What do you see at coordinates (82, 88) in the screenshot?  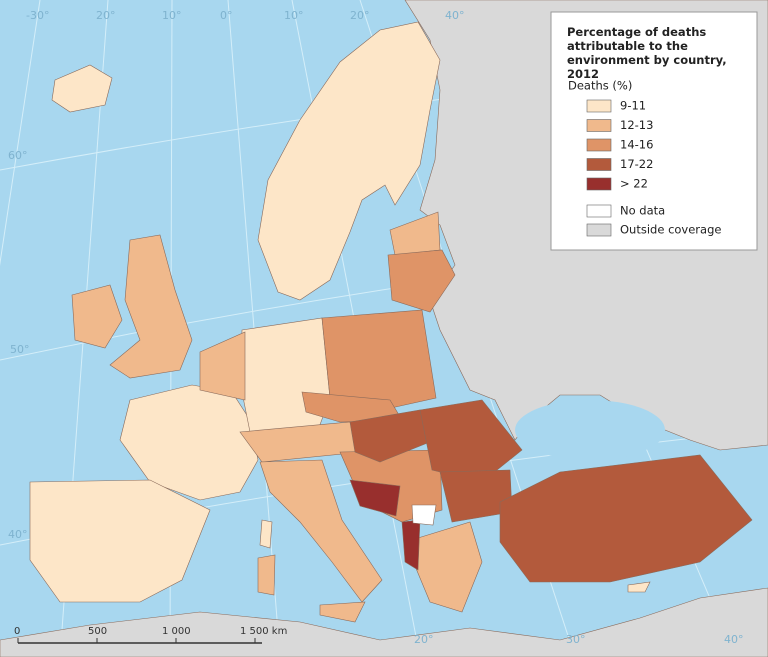 I see `iceland` at bounding box center [82, 88].